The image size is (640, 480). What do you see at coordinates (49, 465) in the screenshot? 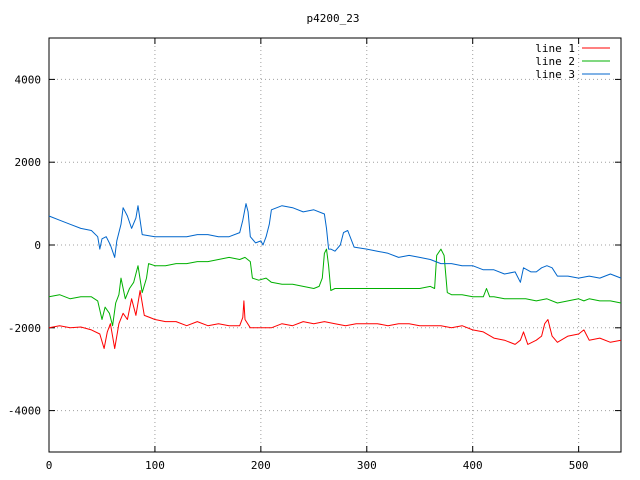
I see `x-tick-label: 0` at bounding box center [49, 465].